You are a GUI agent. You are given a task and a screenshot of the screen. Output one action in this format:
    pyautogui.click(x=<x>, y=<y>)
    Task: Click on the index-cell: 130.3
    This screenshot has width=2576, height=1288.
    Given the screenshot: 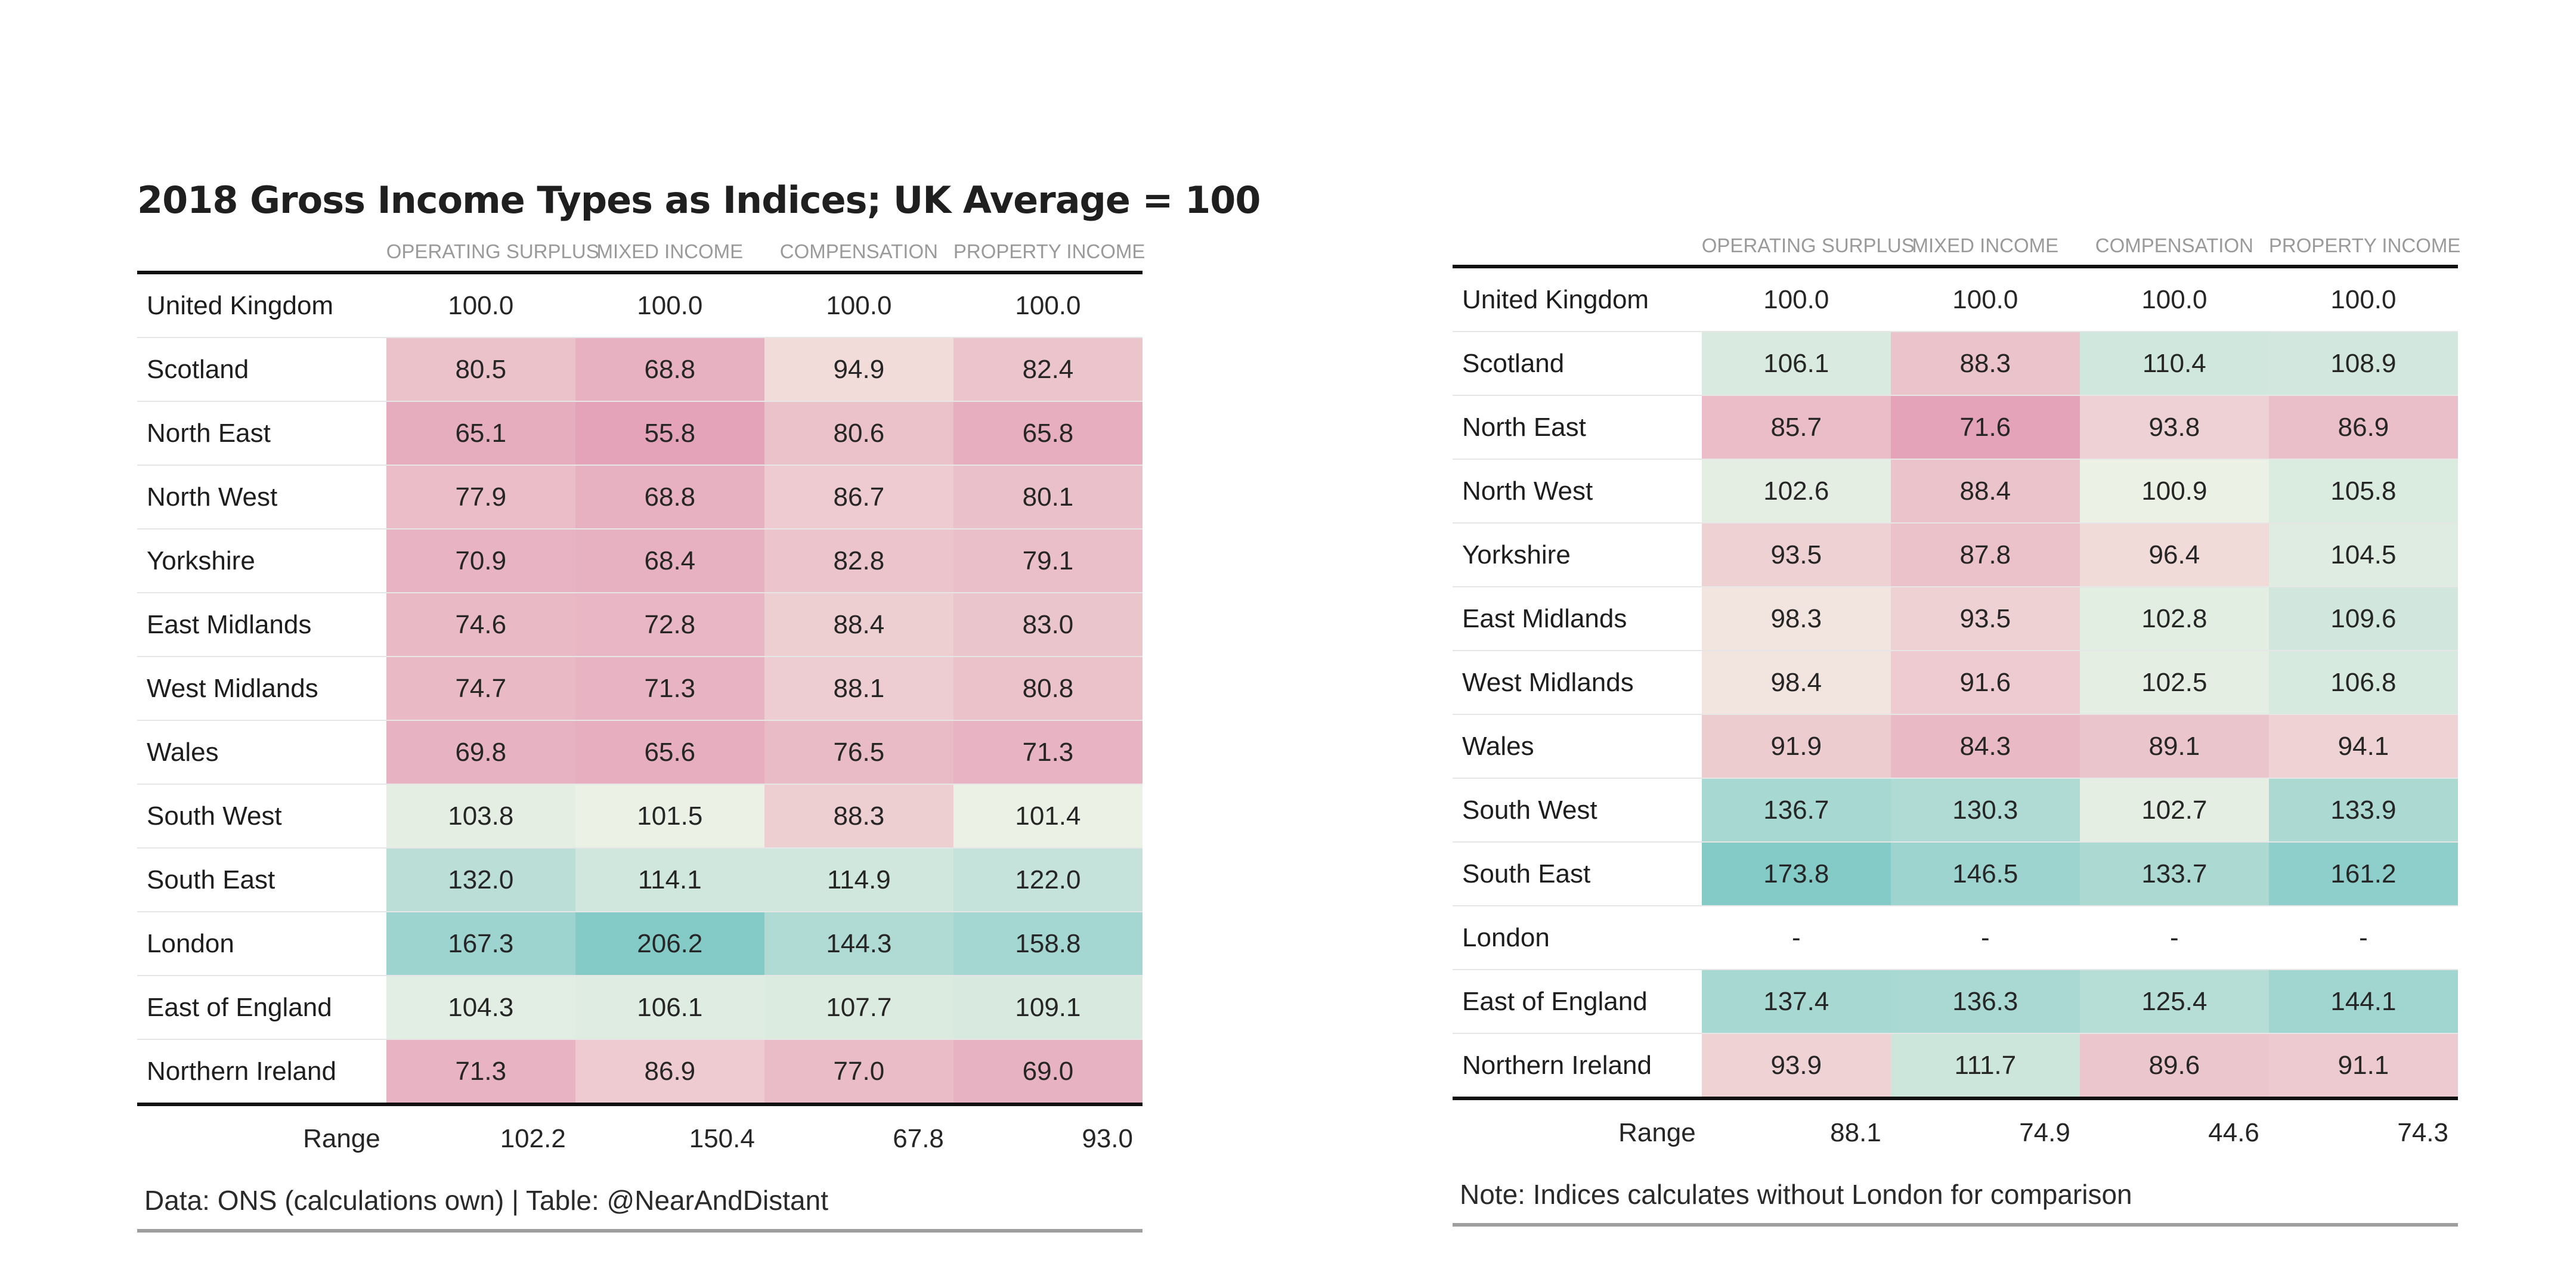 What is the action you would take?
    pyautogui.click(x=1985, y=811)
    